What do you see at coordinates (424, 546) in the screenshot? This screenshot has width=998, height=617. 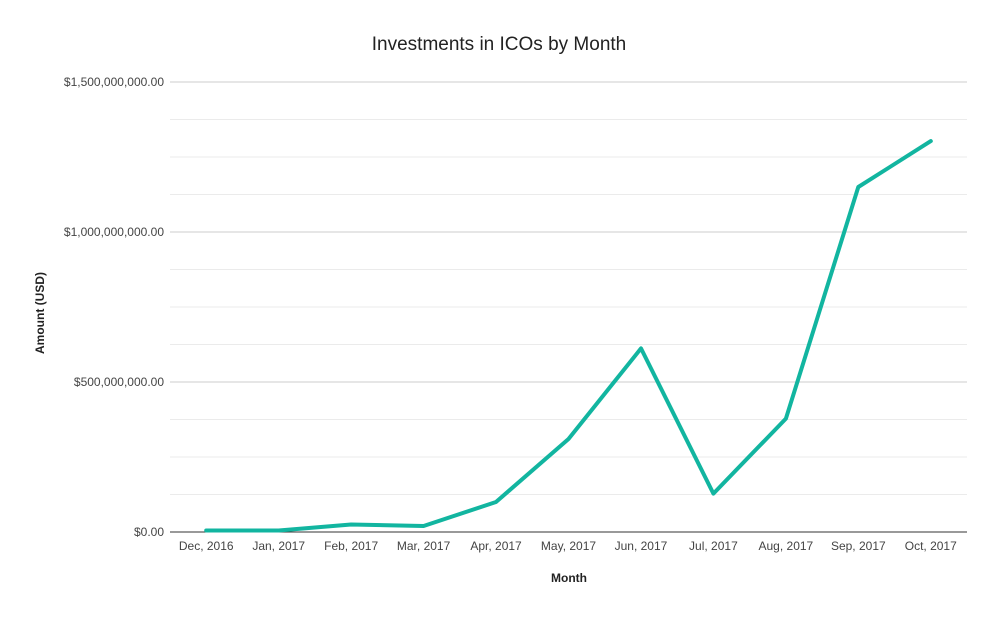 I see `x-tick-label: Mar, 2017` at bounding box center [424, 546].